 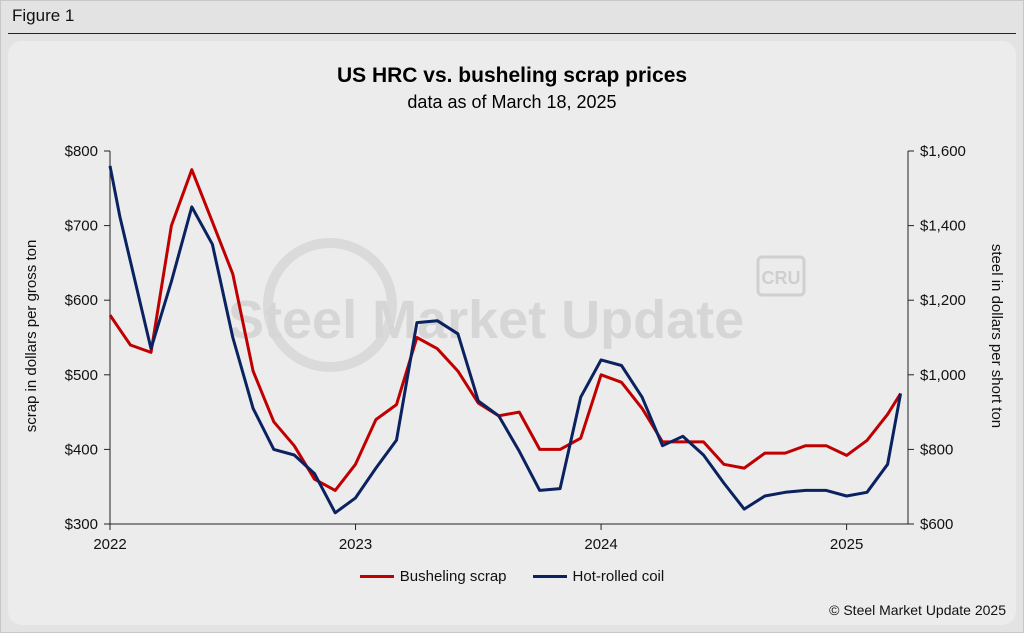 I want to click on watermark-logo: Steel Market Update CRU, so click(x=517, y=305).